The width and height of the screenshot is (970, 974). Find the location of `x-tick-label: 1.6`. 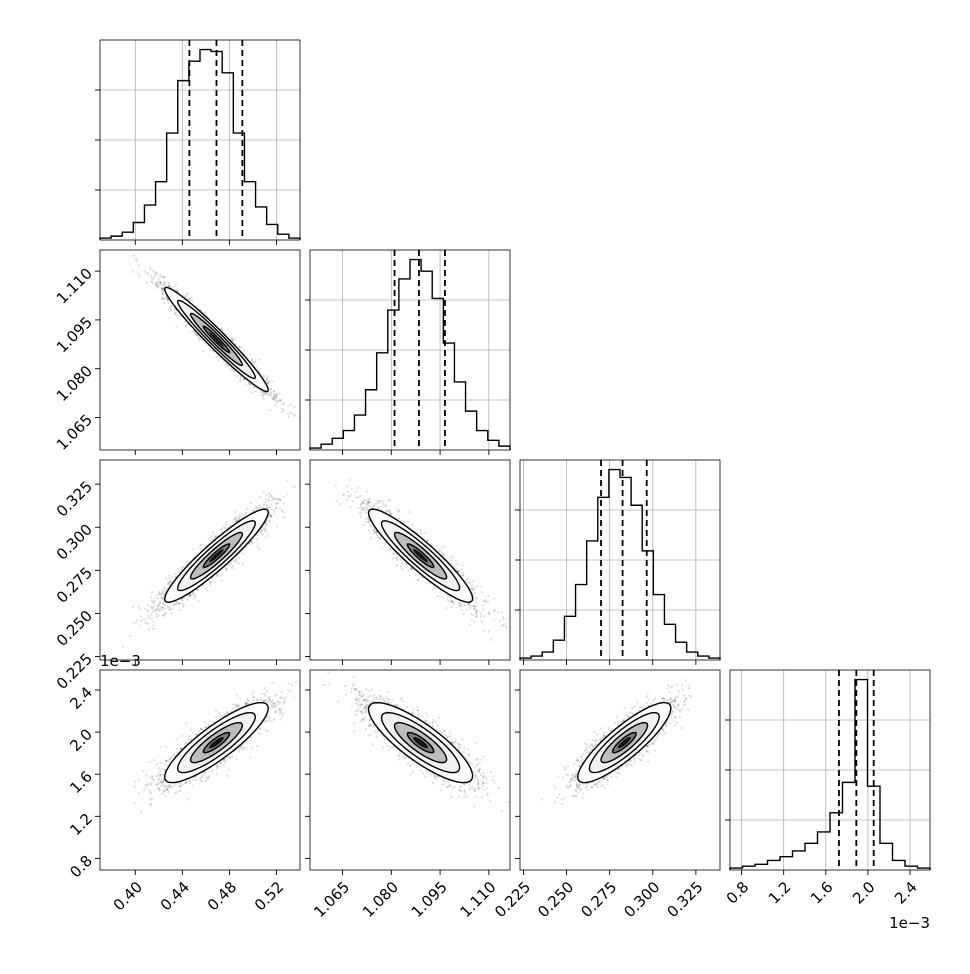

x-tick-label: 1.6 is located at coordinates (822, 893).